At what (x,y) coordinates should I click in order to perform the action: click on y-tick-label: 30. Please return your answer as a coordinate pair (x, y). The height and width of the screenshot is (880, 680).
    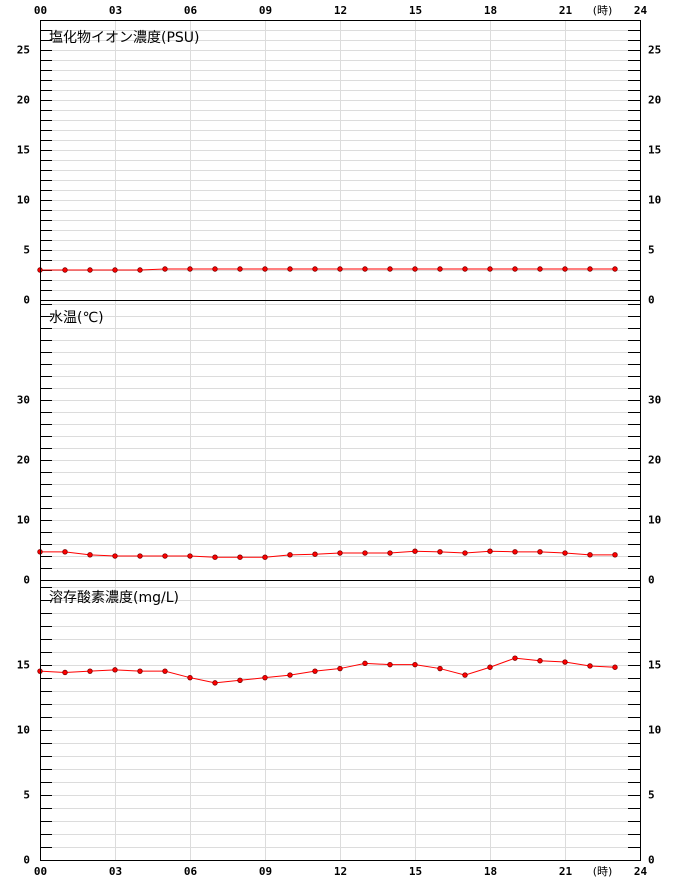
    Looking at the image, I should click on (23, 400).